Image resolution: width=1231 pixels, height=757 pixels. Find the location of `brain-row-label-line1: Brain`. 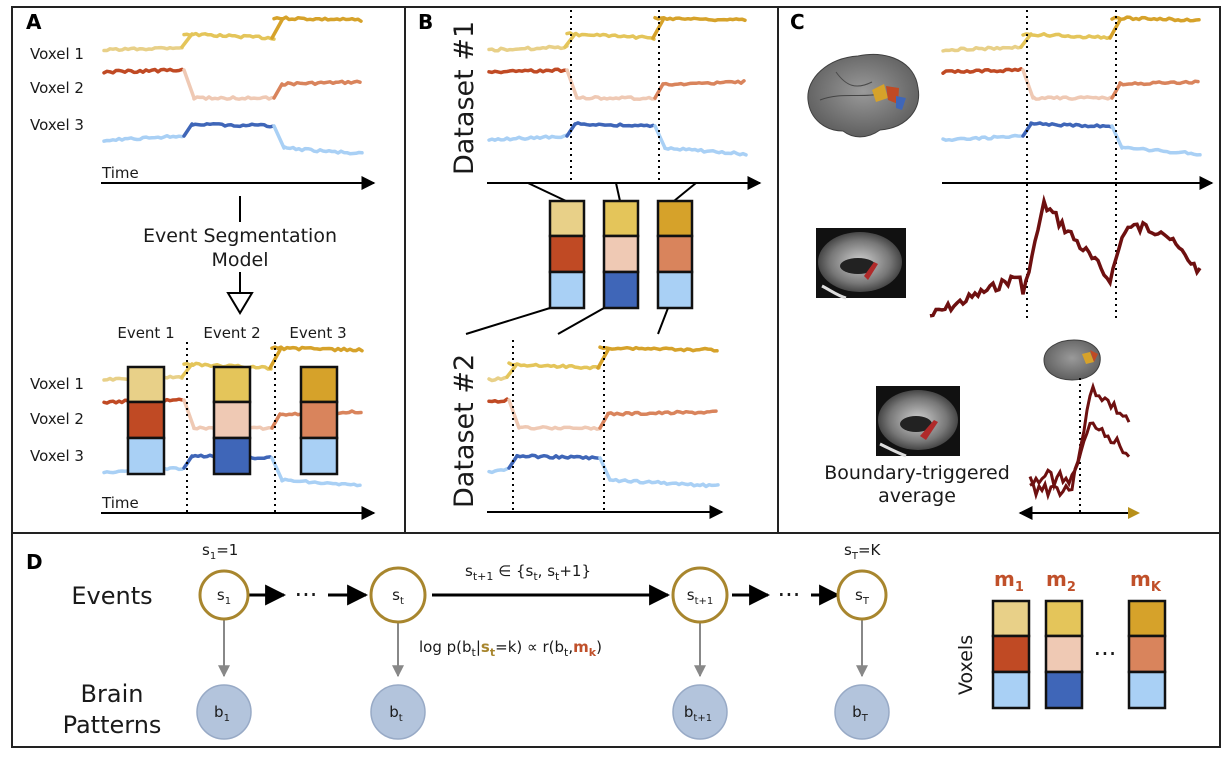

brain-row-label-line1: Brain is located at coordinates (112, 694).